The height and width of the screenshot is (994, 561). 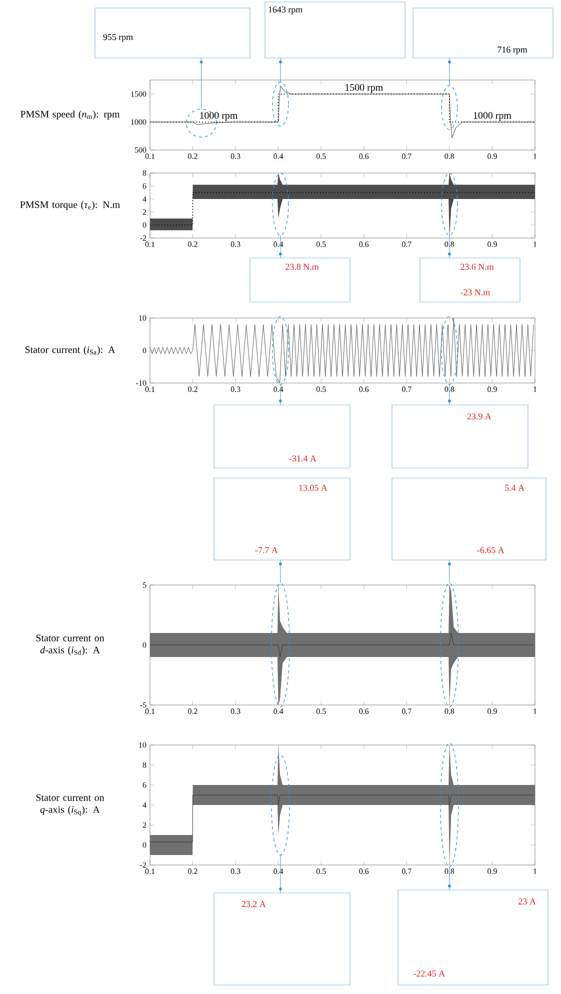 I want to click on text: 23.2 A, so click(x=254, y=904).